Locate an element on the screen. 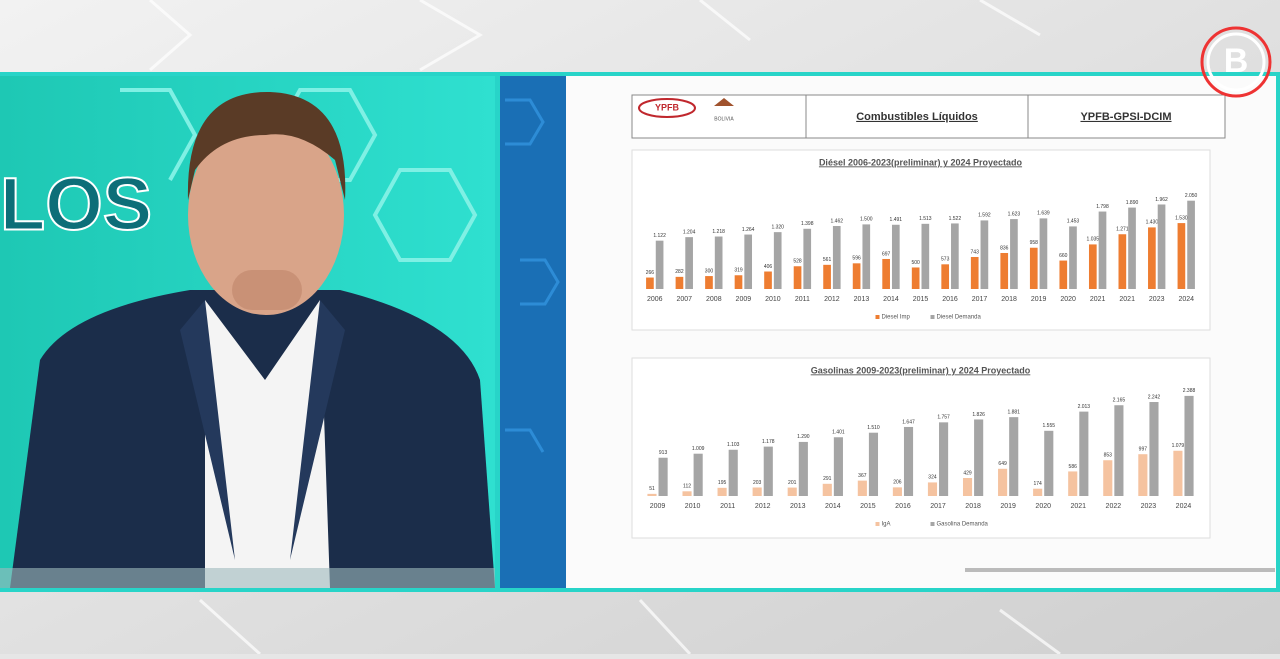 This screenshot has width=1280, height=659. data-label: 201 is located at coordinates (792, 483).